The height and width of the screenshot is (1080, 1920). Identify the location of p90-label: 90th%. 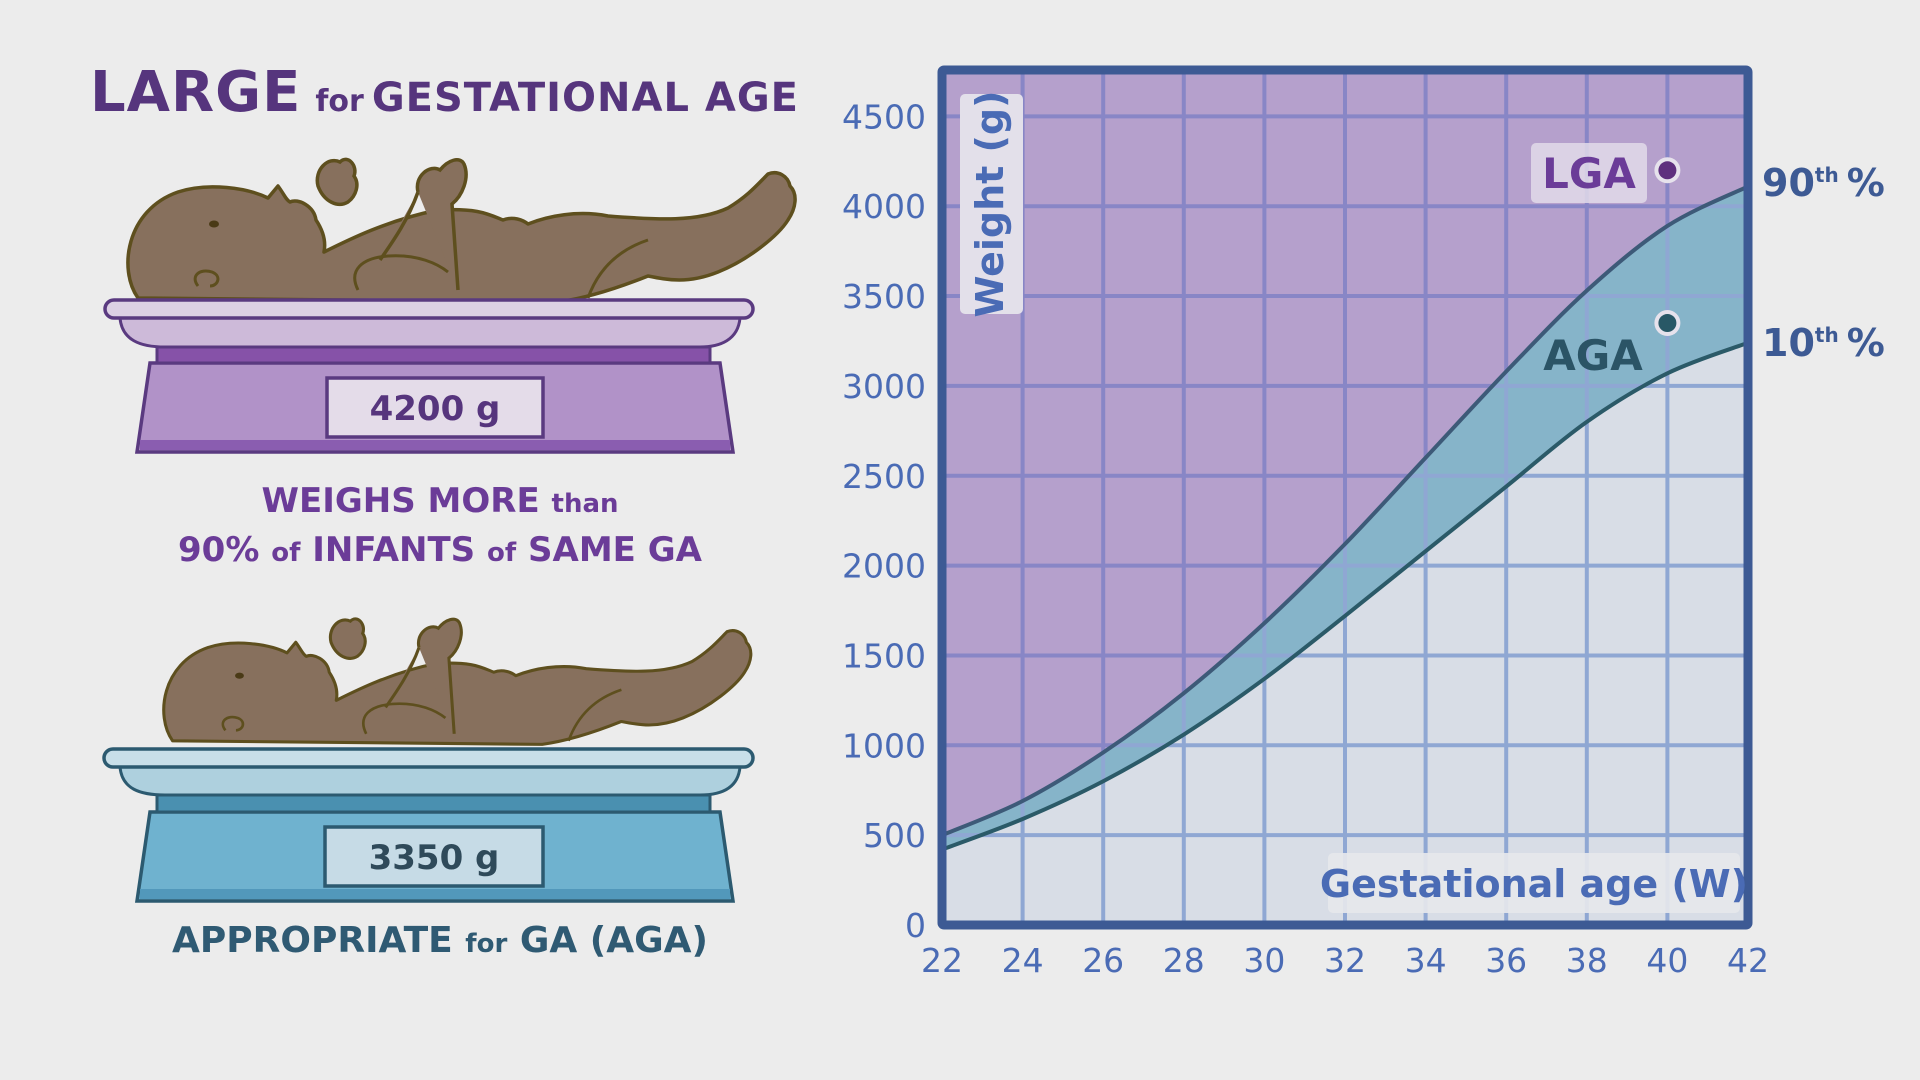
(1823, 183).